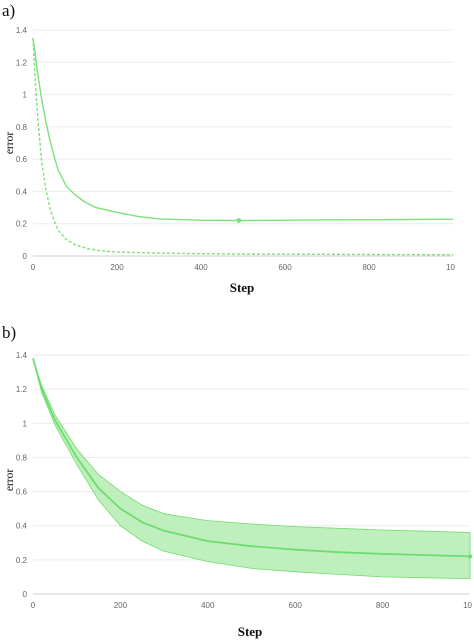 The height and width of the screenshot is (640, 474). Describe the element at coordinates (8, 10) in the screenshot. I see `panel-a-label: a)` at that location.